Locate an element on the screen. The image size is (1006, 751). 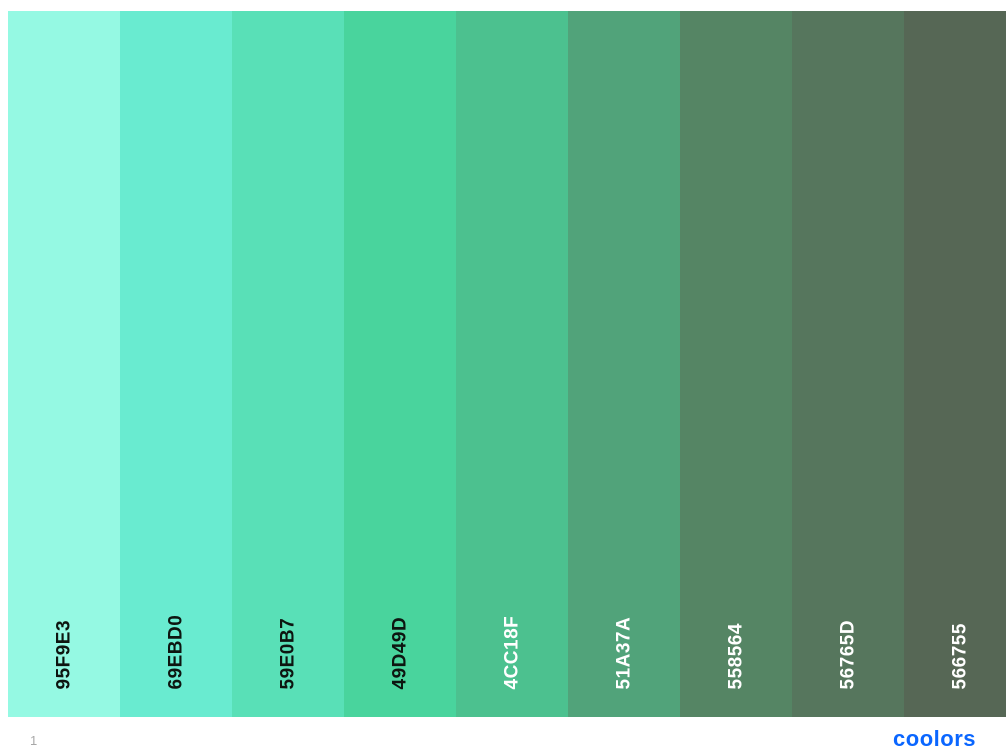
color-swatch: 56765D is located at coordinates (848, 364).